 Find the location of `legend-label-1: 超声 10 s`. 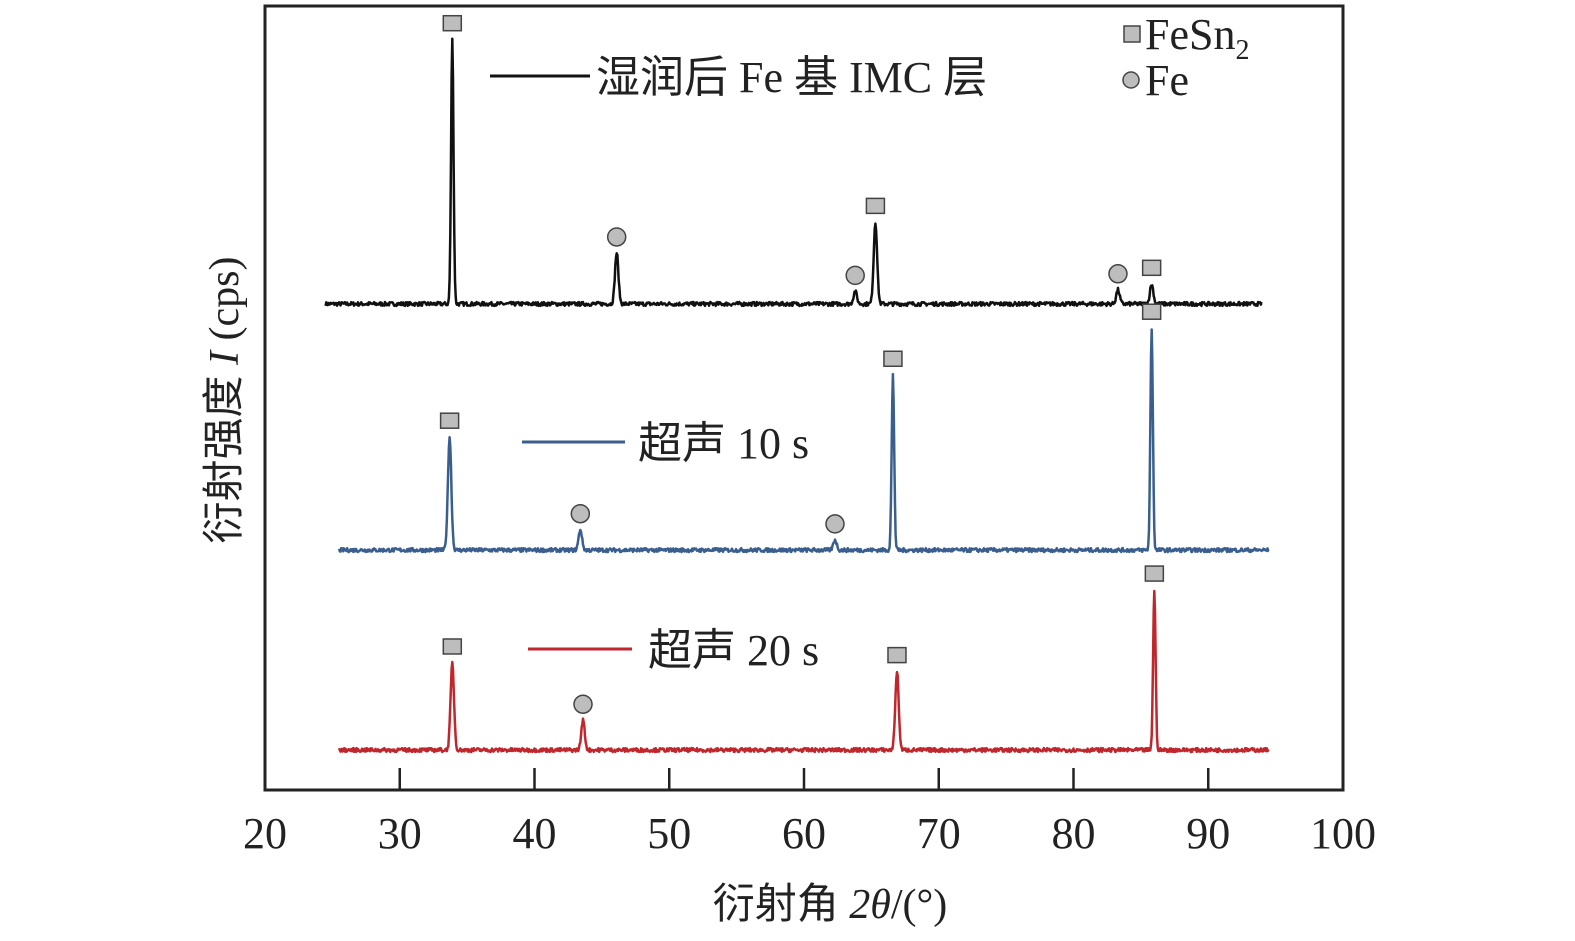

legend-label-1: 超声 10 s is located at coordinates (723, 443).